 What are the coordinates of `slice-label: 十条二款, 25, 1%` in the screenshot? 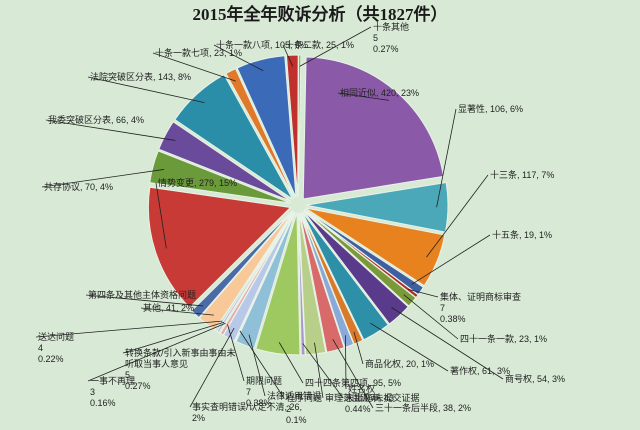 It's located at (319, 44).